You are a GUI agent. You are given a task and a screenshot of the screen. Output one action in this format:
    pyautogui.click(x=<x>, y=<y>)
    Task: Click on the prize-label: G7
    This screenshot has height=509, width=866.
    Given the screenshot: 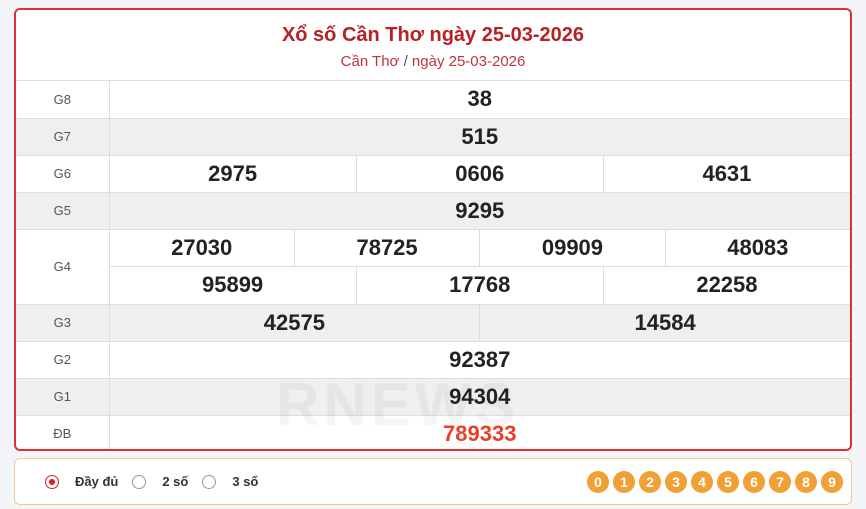 What is the action you would take?
    pyautogui.click(x=63, y=137)
    